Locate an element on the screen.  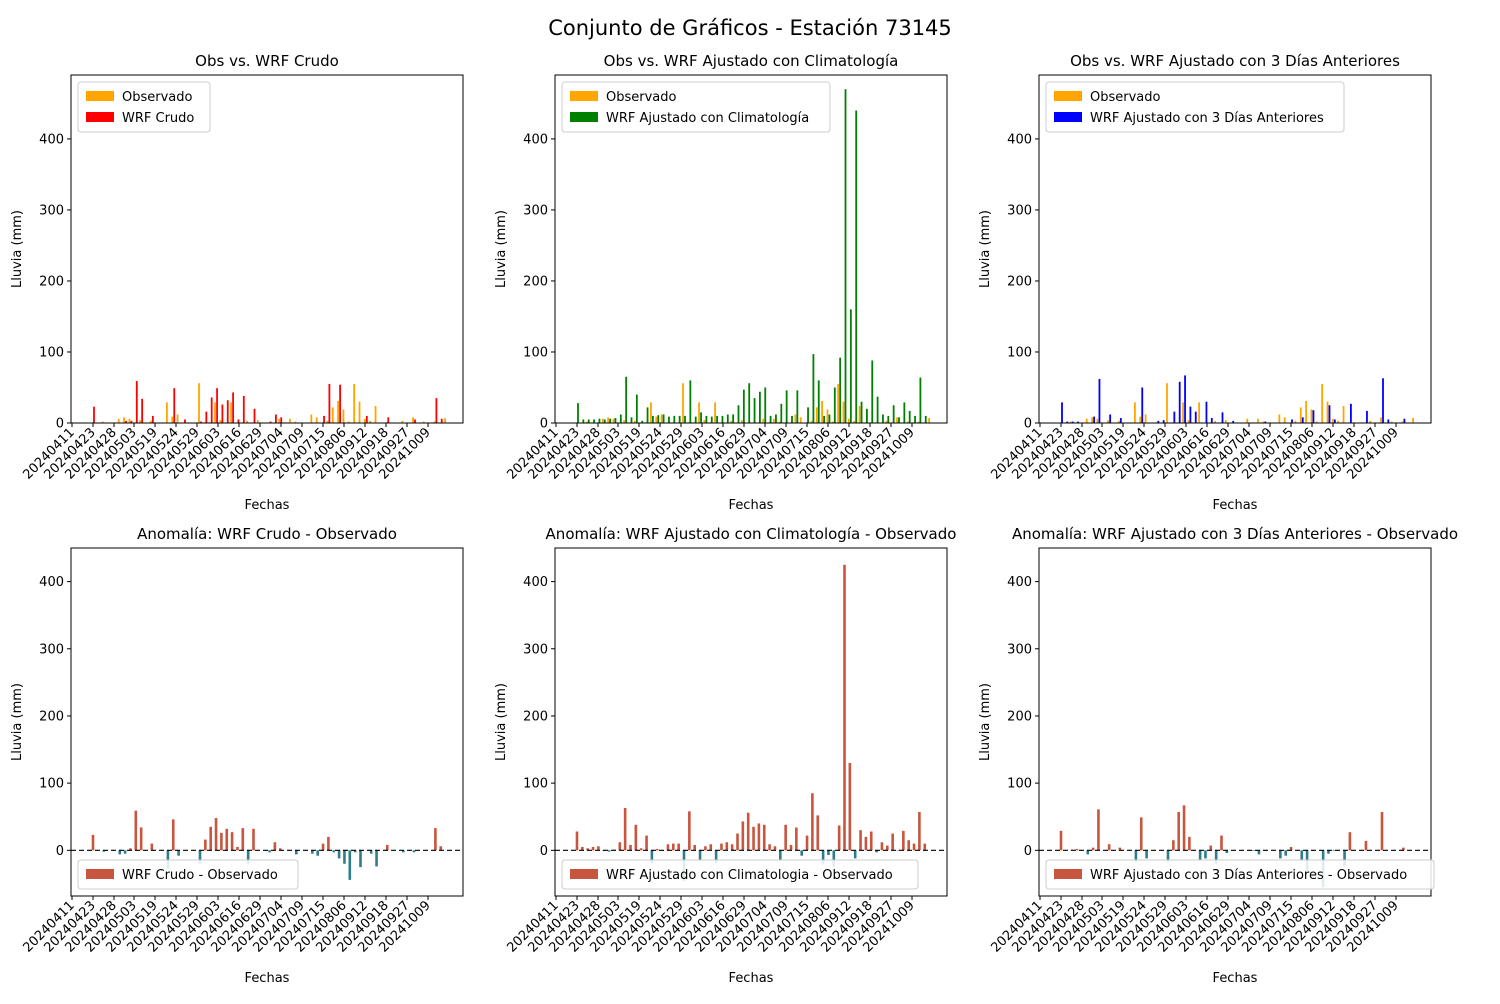
legend-swatch is located at coordinates (584, 117).